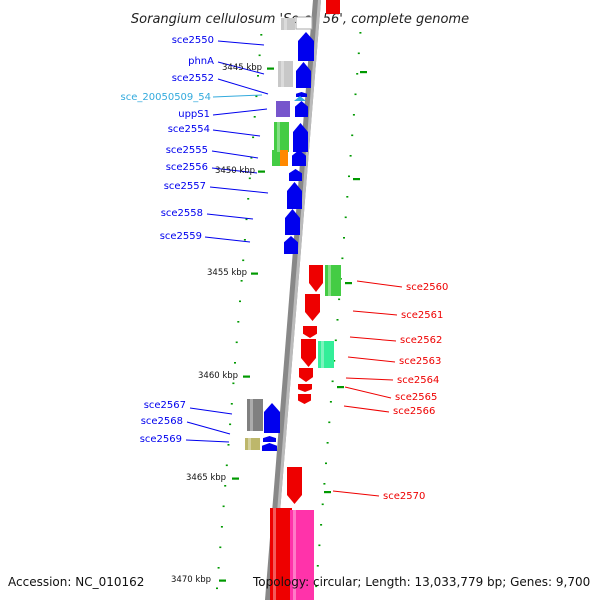 The image size is (600, 600). Describe the element at coordinates (295, 300) in the screenshot. I see `backbone-highlight` at that location.